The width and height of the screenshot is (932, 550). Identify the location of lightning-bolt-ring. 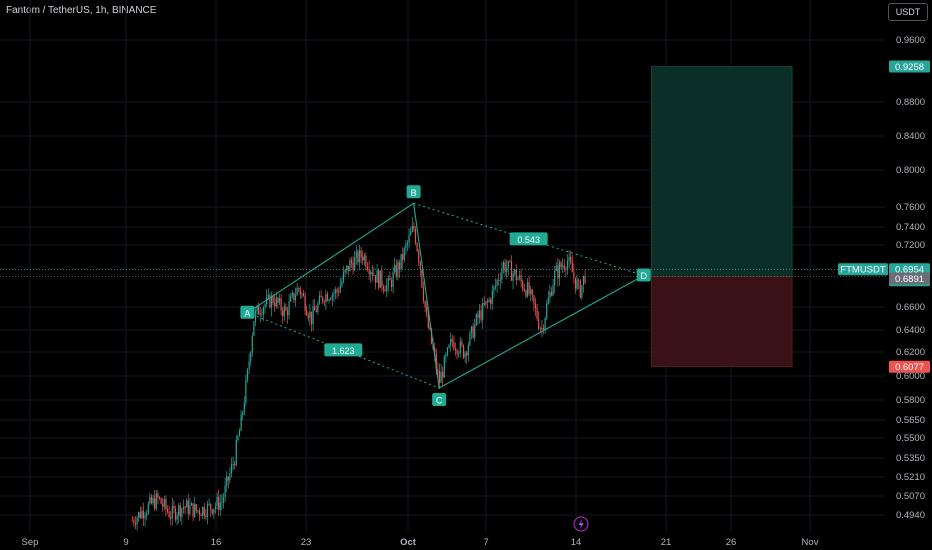
(581, 524).